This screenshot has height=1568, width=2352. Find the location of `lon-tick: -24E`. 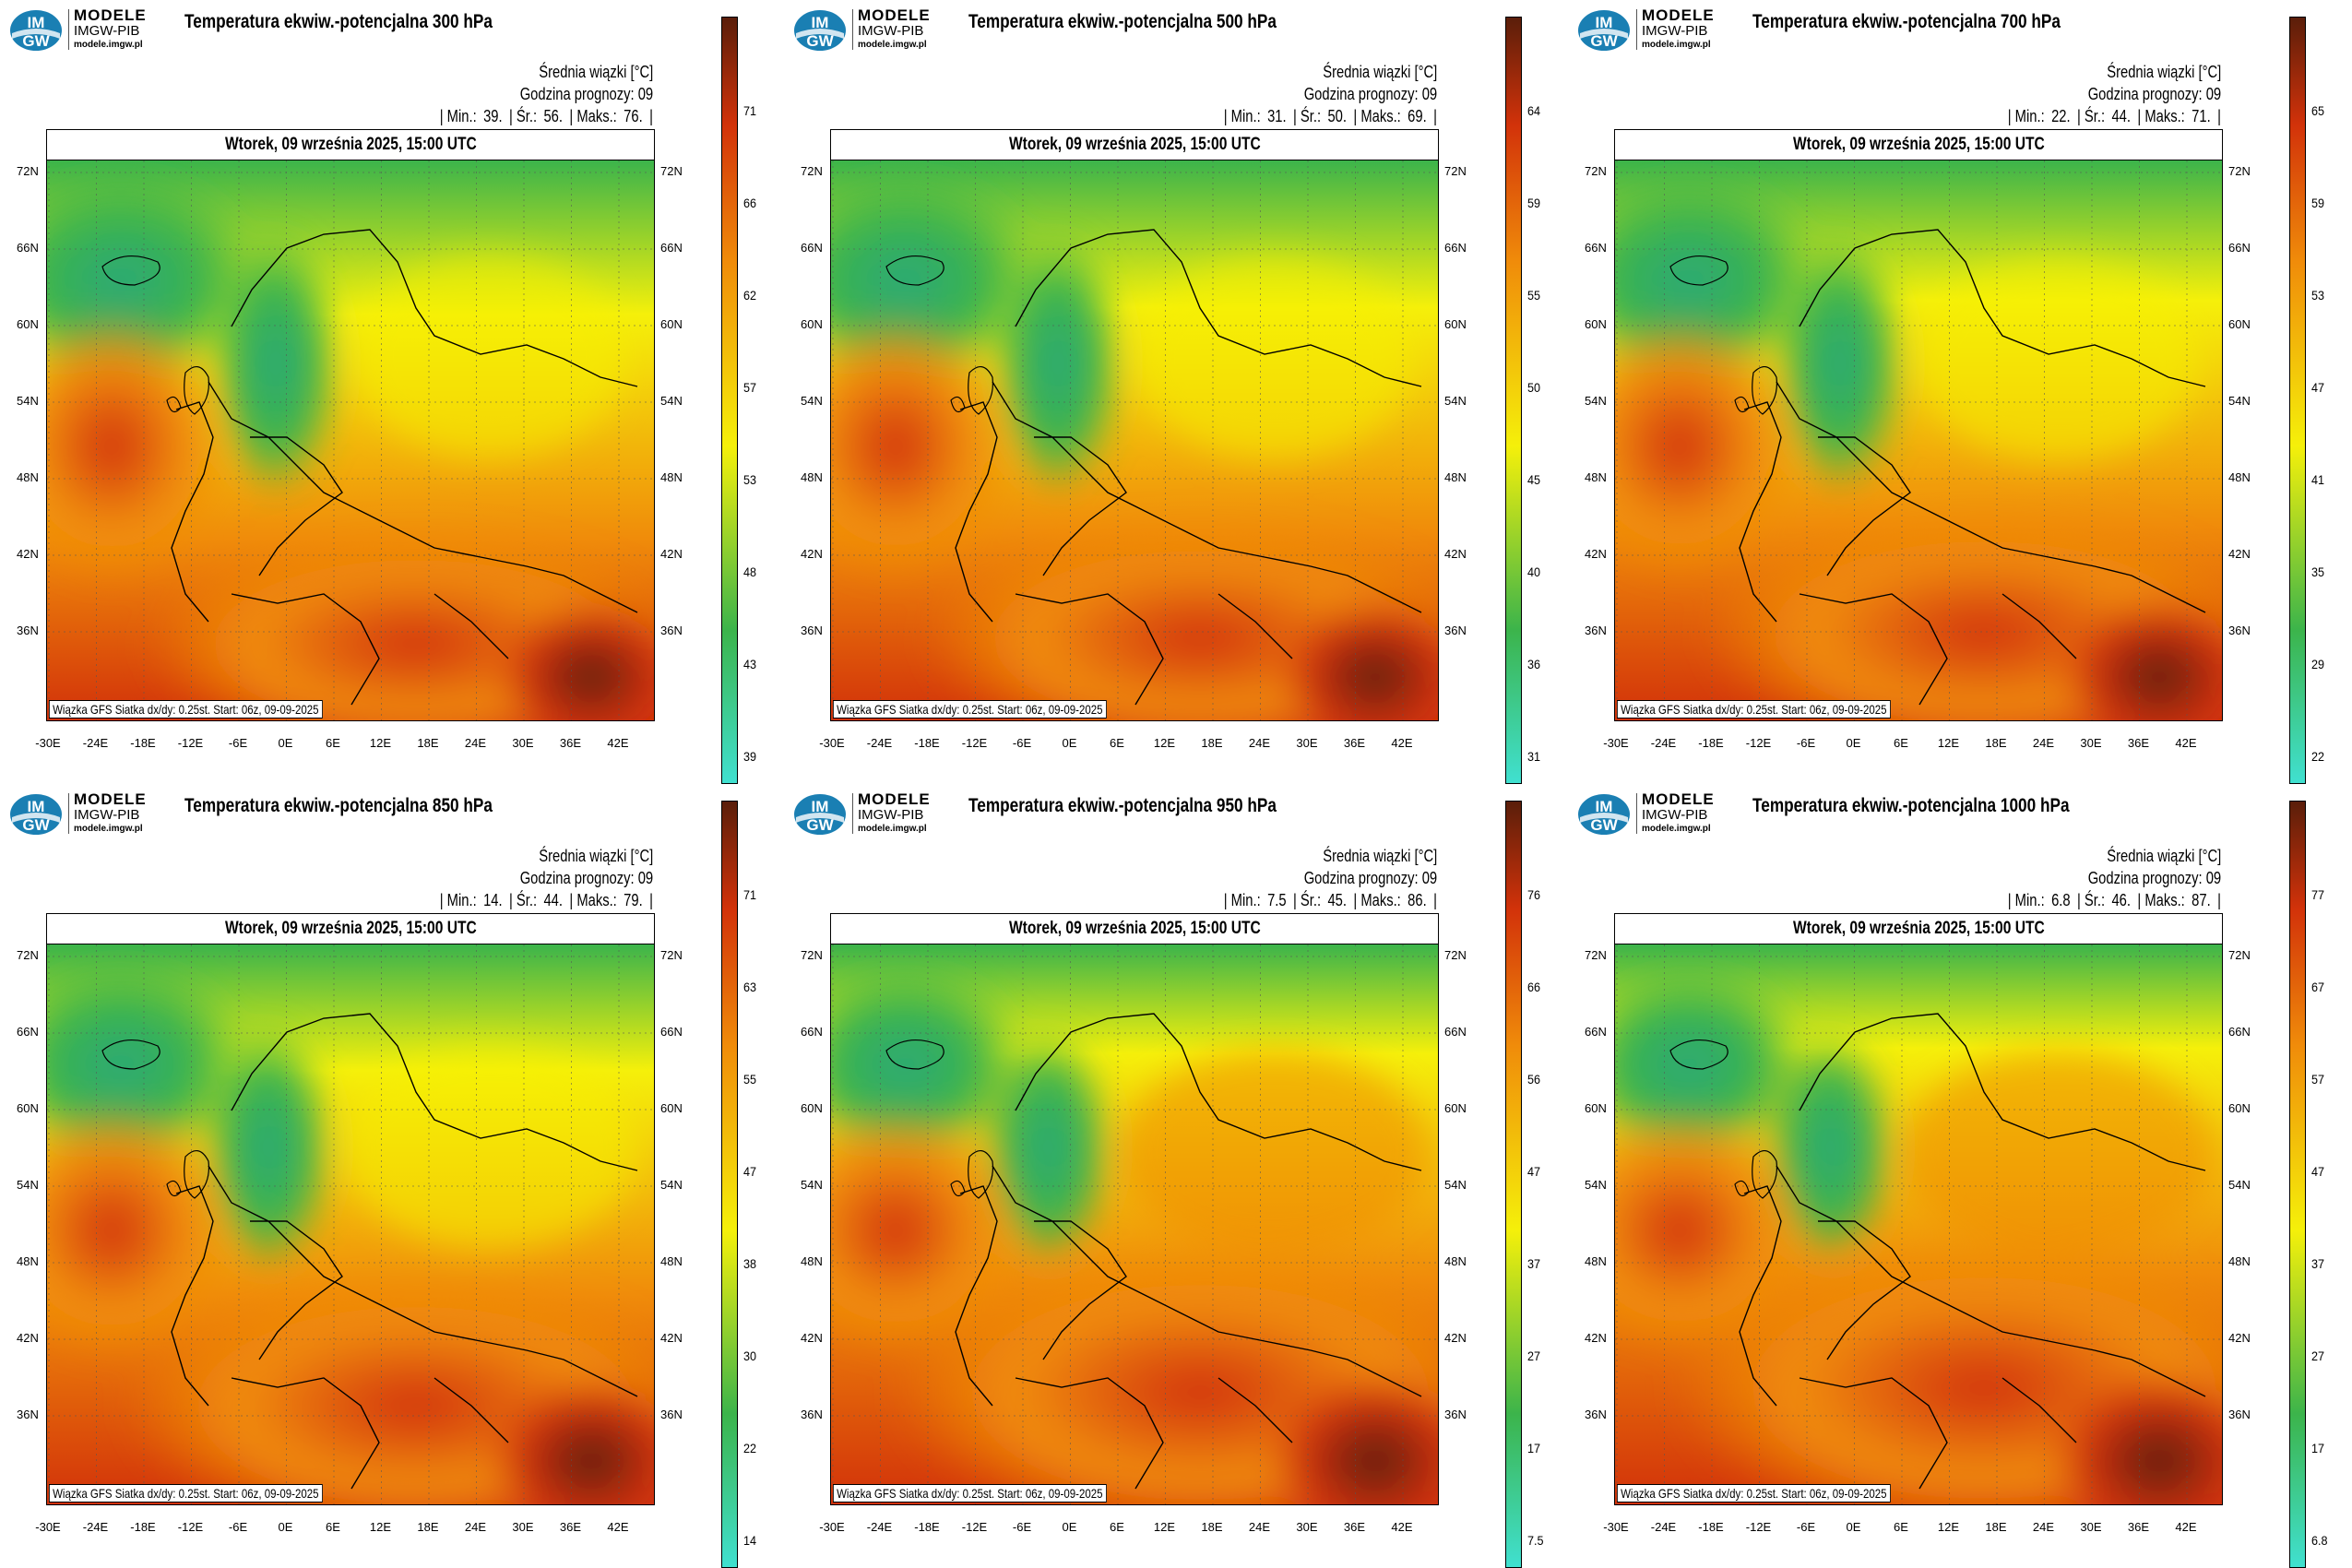

lon-tick: -24E is located at coordinates (879, 1527).